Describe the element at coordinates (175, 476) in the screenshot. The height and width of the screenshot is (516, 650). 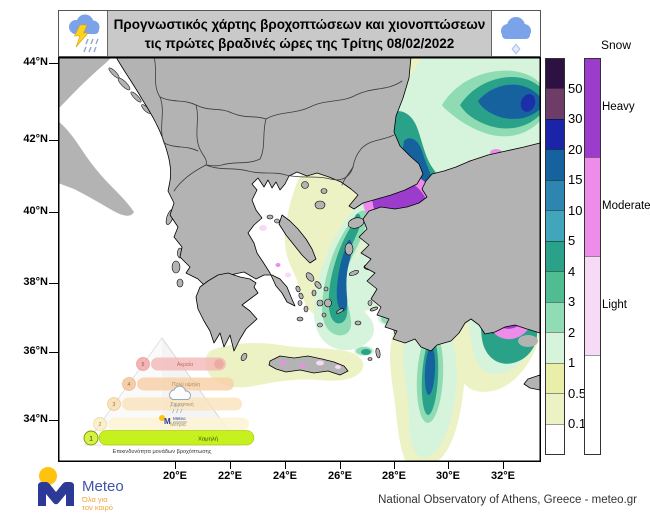
I see `lon-tick-label: 20°E` at that location.